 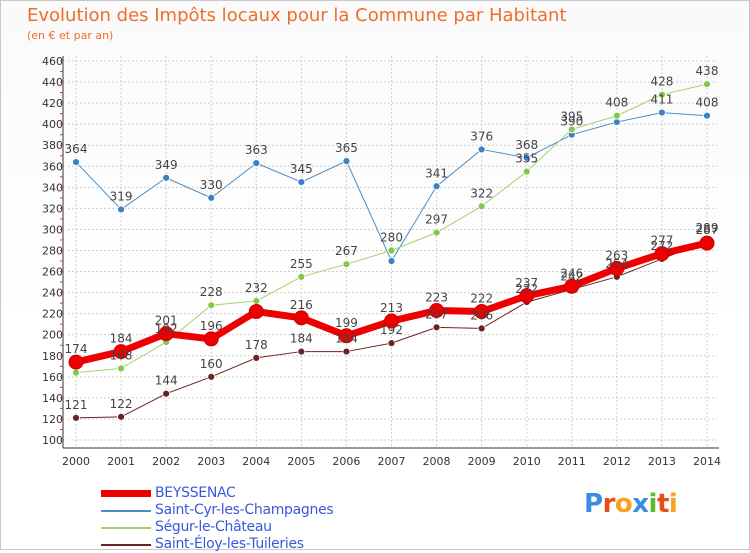 What do you see at coordinates (121, 461) in the screenshot?
I see `x-tick-label: 2001` at bounding box center [121, 461].